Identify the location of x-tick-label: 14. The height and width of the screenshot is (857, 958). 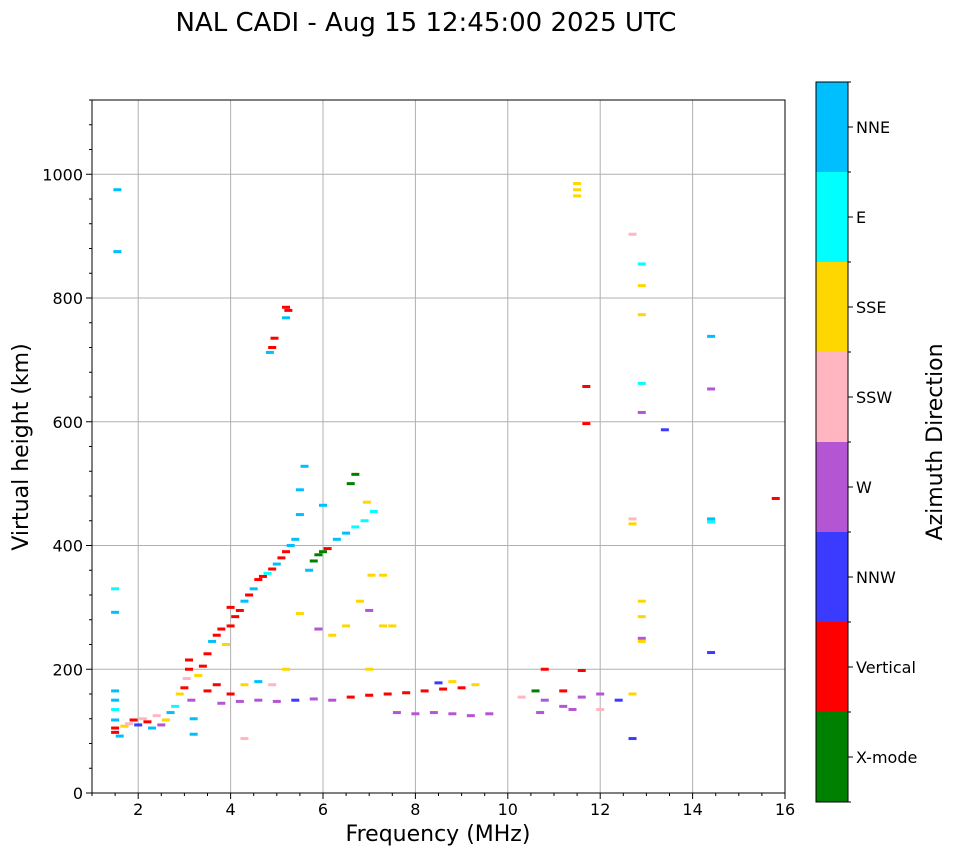
(692, 809).